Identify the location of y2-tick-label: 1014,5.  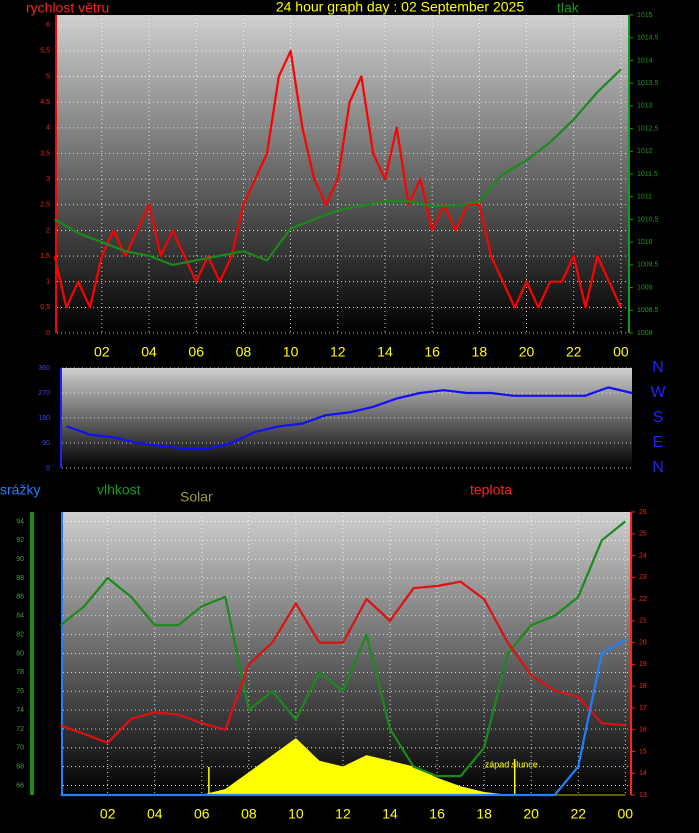
(648, 38).